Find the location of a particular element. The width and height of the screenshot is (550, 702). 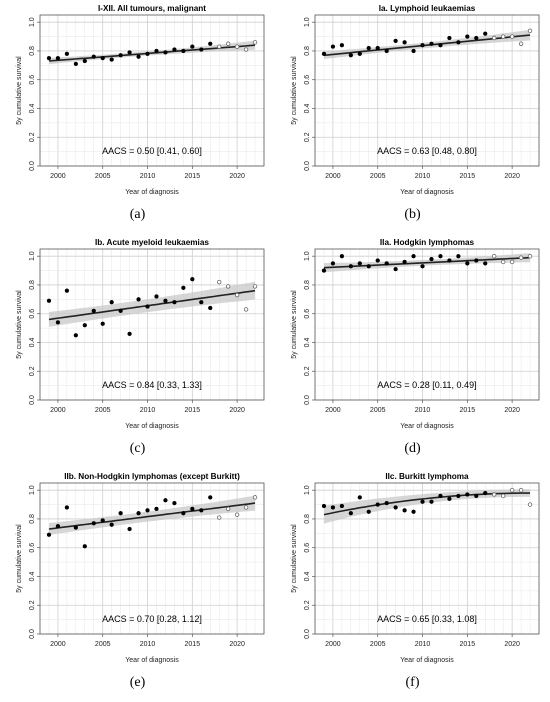

x-tick-label: 2015 is located at coordinates (468, 644).